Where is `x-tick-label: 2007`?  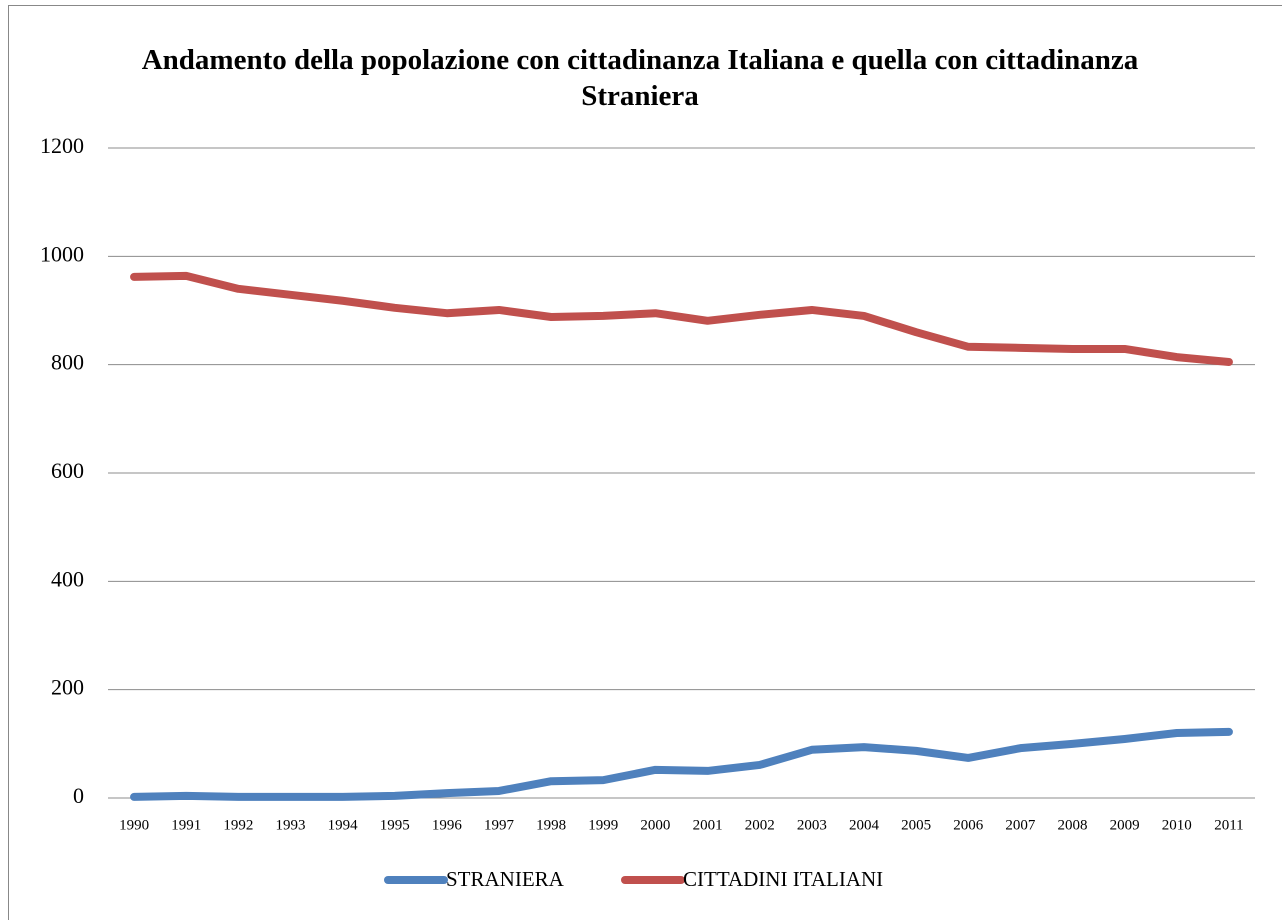
x-tick-label: 2007 is located at coordinates (1020, 825).